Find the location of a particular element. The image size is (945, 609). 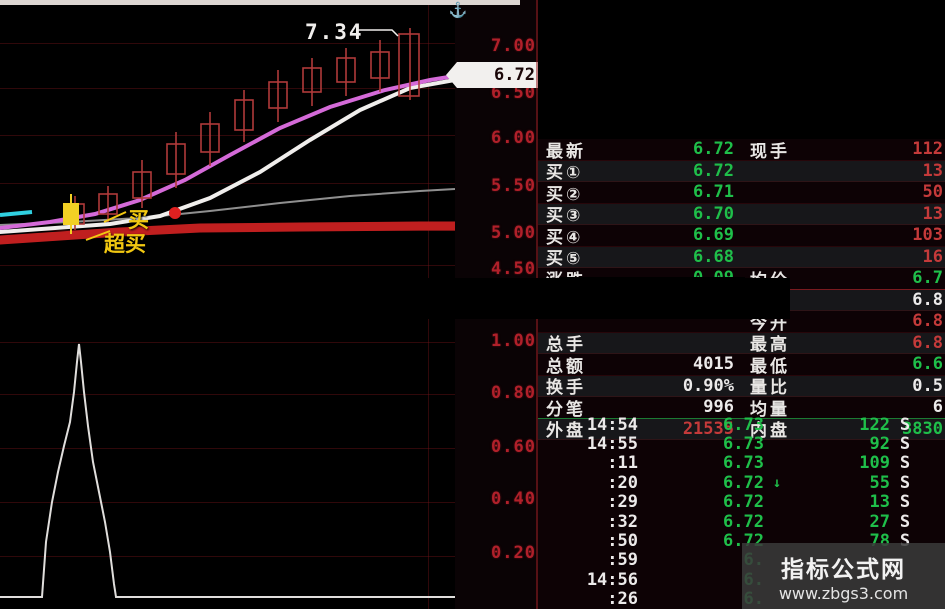

quote-row-value2: 3830 is located at coordinates (922, 428).